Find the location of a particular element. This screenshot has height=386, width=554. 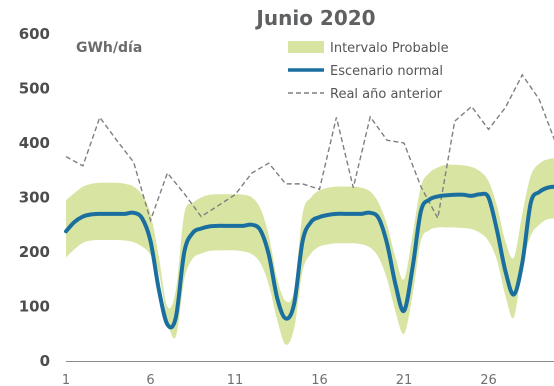

y-tick-label: 500 is located at coordinates (34, 89).